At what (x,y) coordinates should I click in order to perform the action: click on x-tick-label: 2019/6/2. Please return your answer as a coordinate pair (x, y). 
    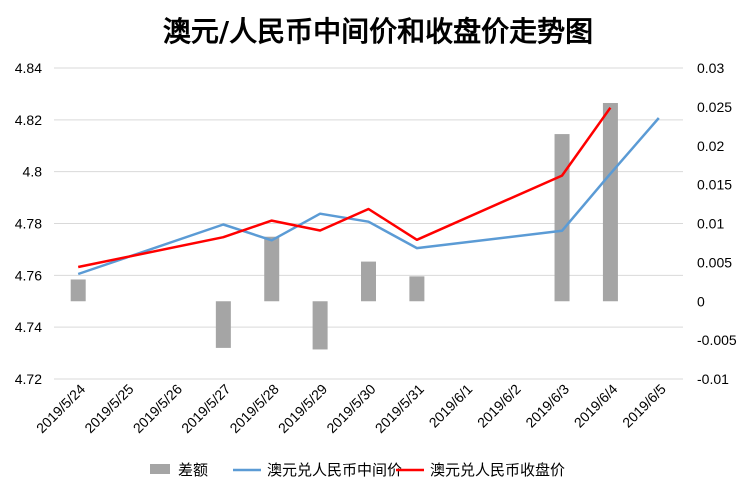
    Looking at the image, I should click on (499, 406).